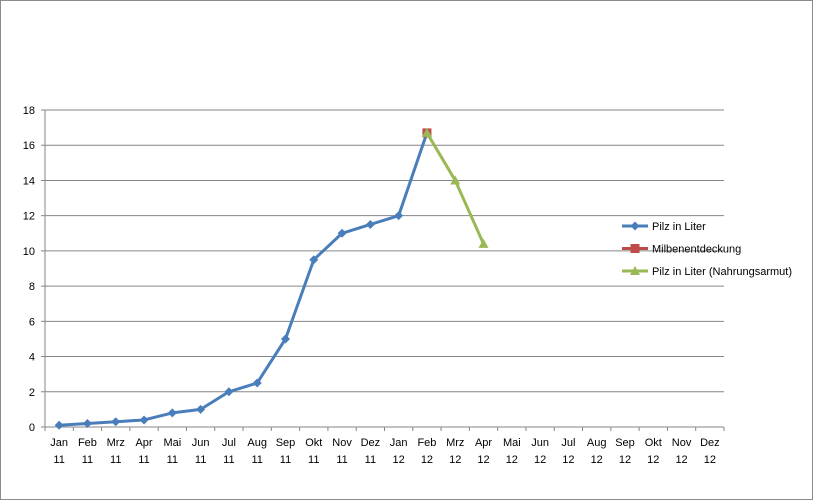 The height and width of the screenshot is (500, 813). What do you see at coordinates (696, 250) in the screenshot?
I see `legend-label: Milbenentdeckung` at bounding box center [696, 250].